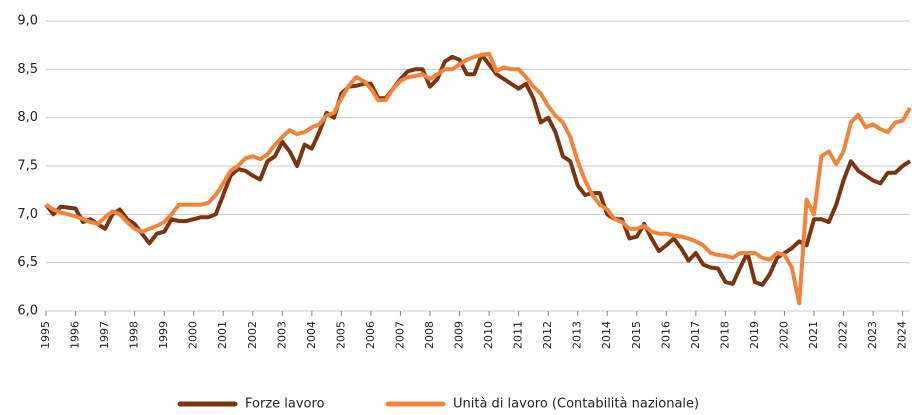  Describe the element at coordinates (754, 335) in the screenshot. I see `x-tick-label: 2019` at that location.